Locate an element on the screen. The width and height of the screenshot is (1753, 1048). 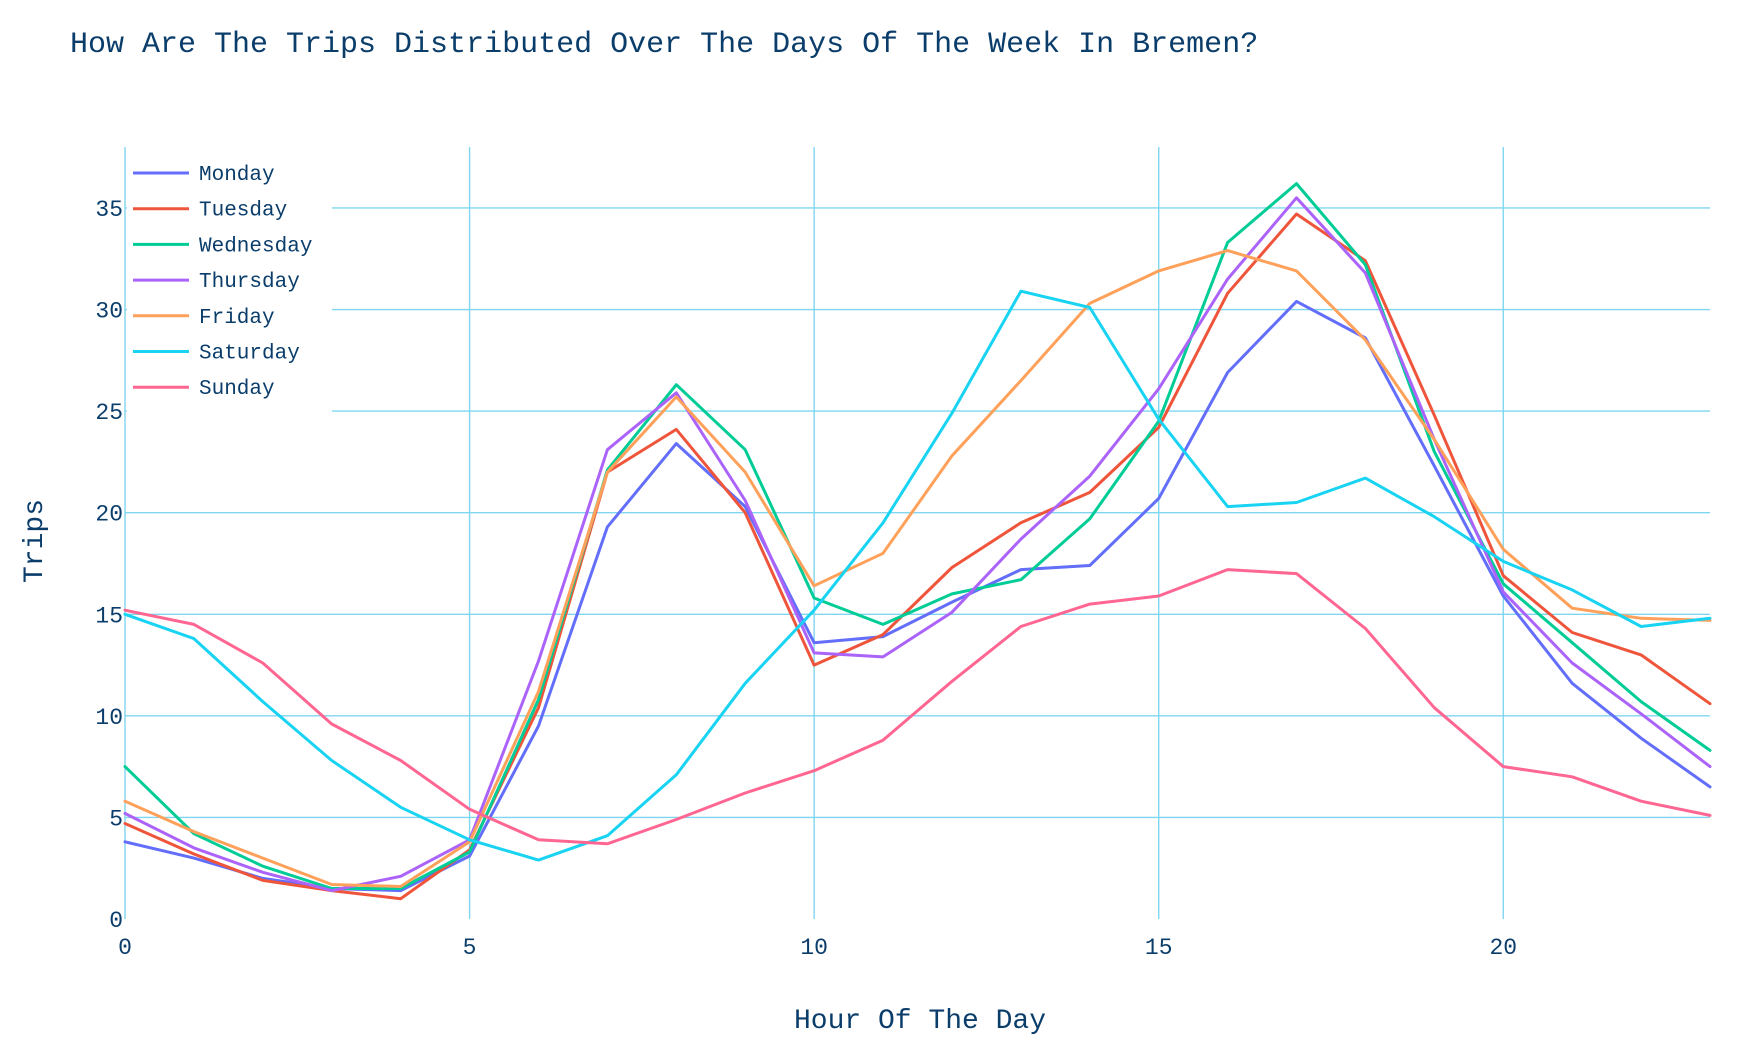
legend-label-tuesday: Tuesday is located at coordinates (243, 211).